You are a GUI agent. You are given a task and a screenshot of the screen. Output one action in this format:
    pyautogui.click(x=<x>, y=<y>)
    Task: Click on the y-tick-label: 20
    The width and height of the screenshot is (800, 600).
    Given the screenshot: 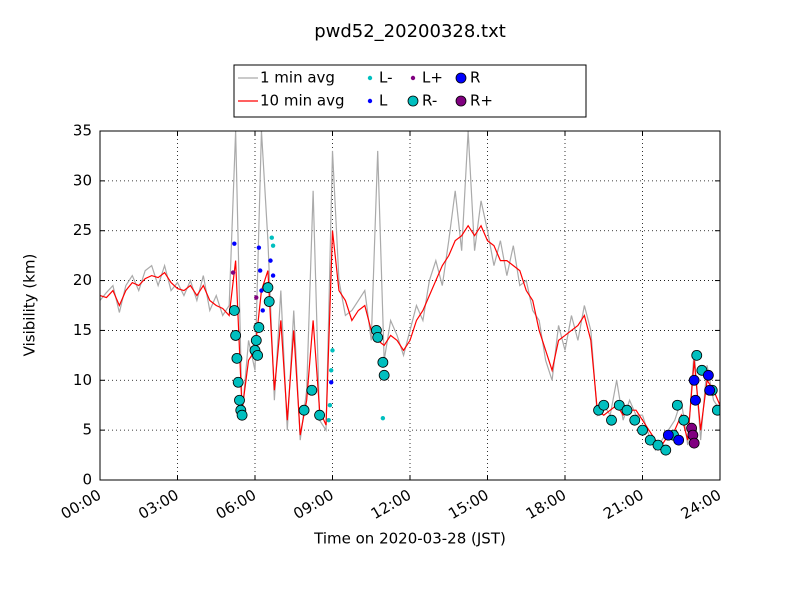 What is the action you would take?
    pyautogui.click(x=82, y=280)
    